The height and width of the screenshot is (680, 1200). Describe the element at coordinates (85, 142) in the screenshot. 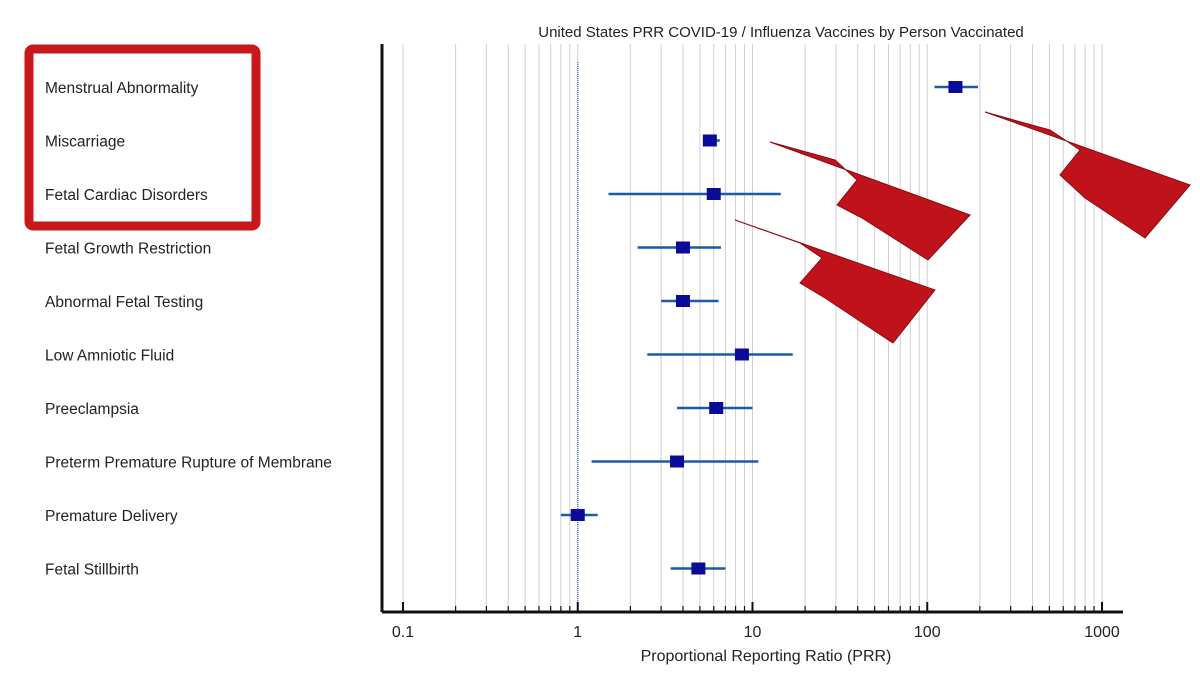

I see `row-label: Miscarriage` at that location.